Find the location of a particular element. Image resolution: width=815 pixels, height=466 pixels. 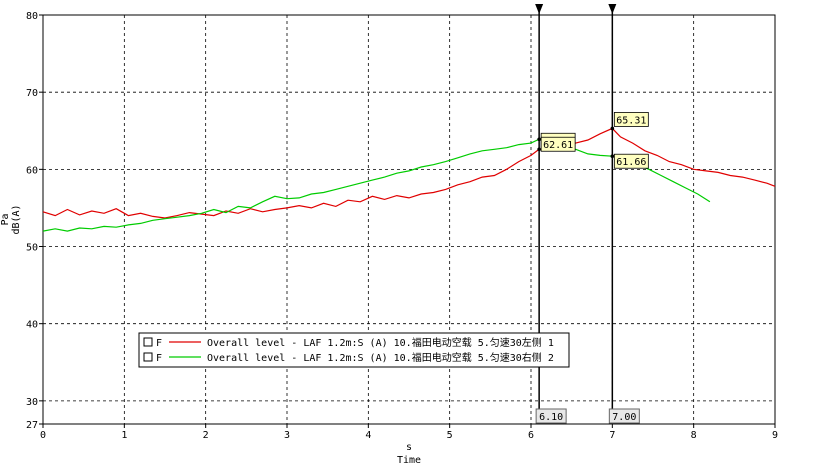

x-tick-label: 7 is located at coordinates (612, 435).